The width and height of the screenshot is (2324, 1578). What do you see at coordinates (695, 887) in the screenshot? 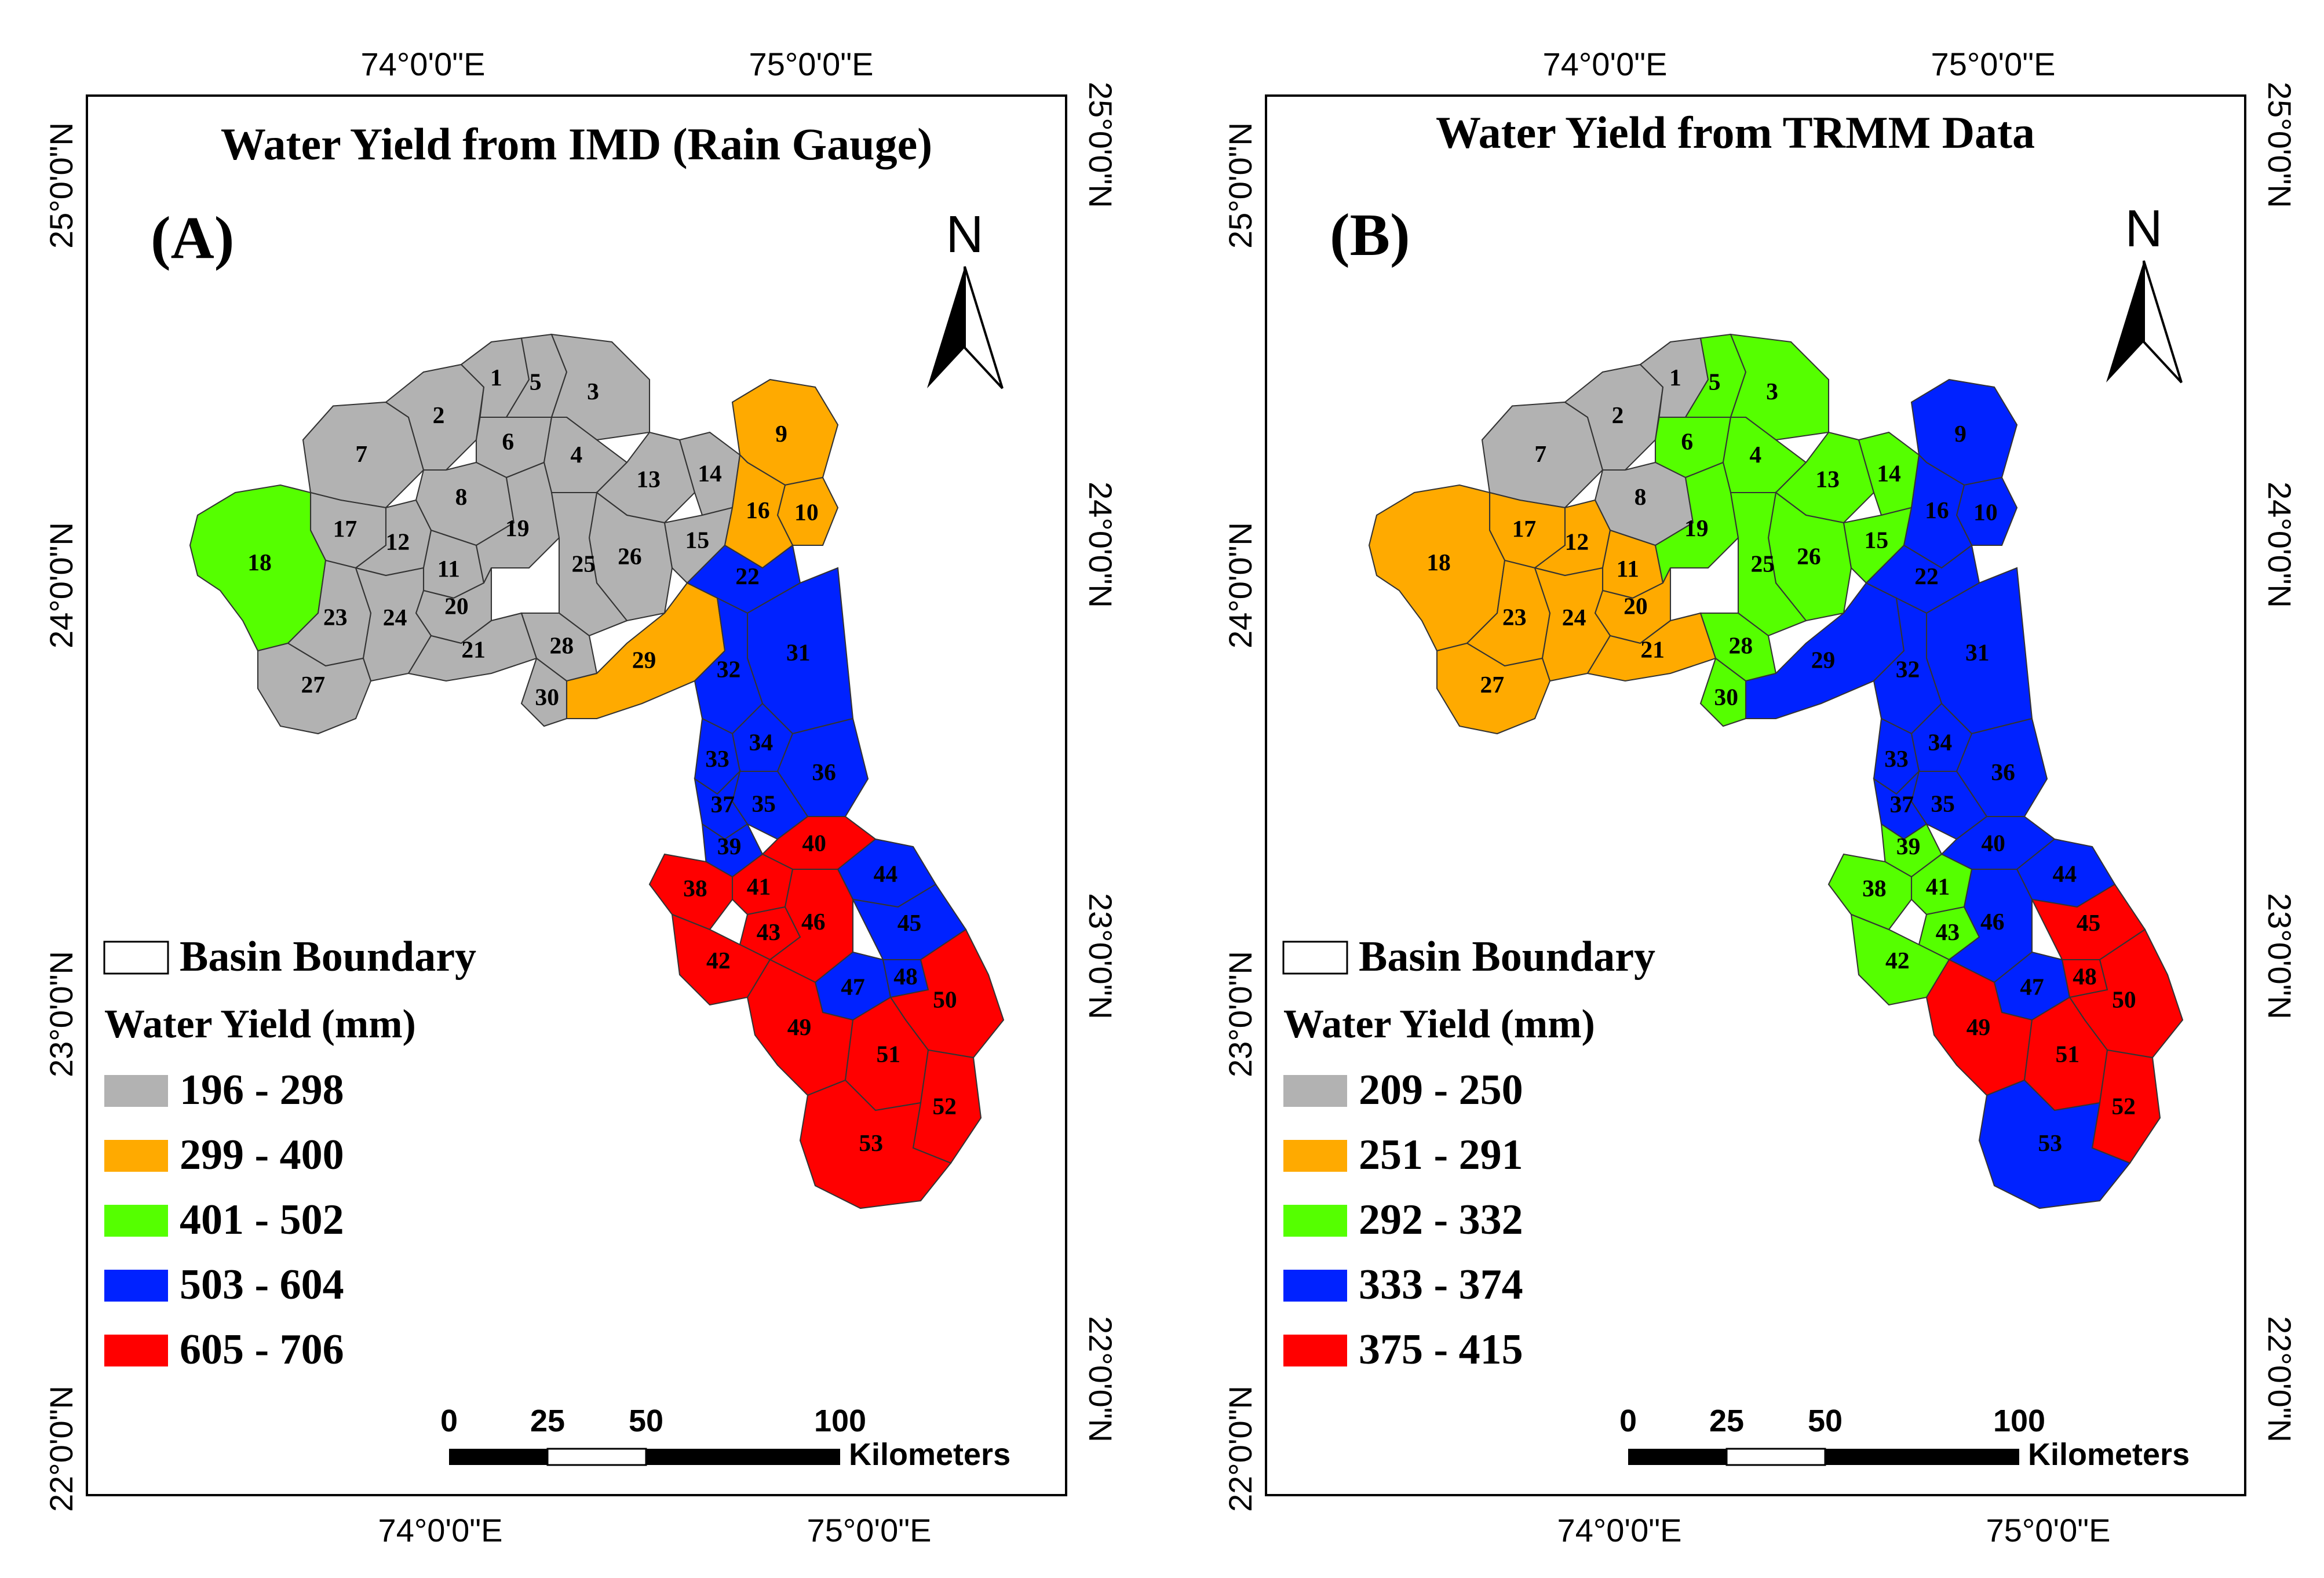
I see `subbasin-label: 38` at bounding box center [695, 887].